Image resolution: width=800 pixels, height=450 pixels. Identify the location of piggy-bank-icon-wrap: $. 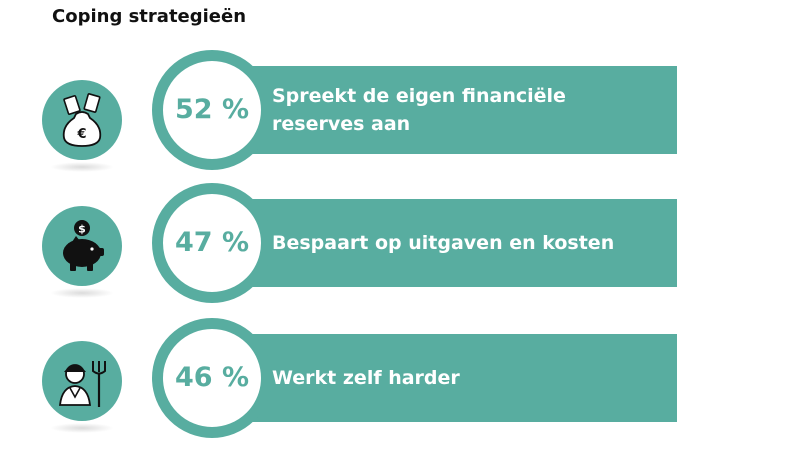
(82, 252).